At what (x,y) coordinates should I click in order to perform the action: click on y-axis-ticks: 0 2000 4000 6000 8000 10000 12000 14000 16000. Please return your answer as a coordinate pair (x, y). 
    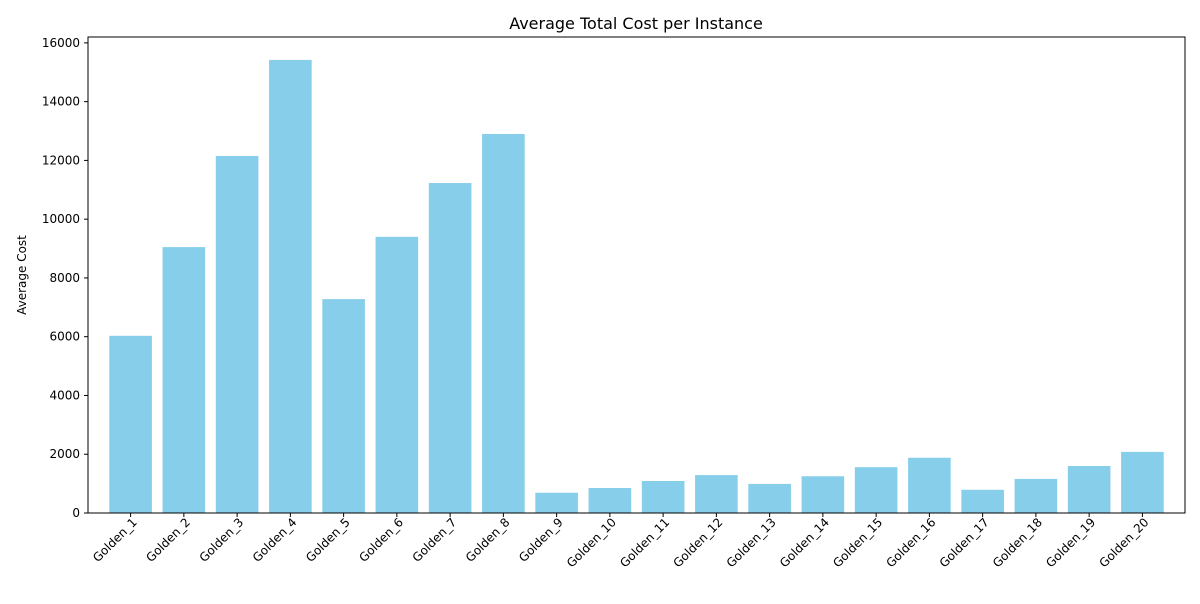
    Looking at the image, I should click on (65, 278).